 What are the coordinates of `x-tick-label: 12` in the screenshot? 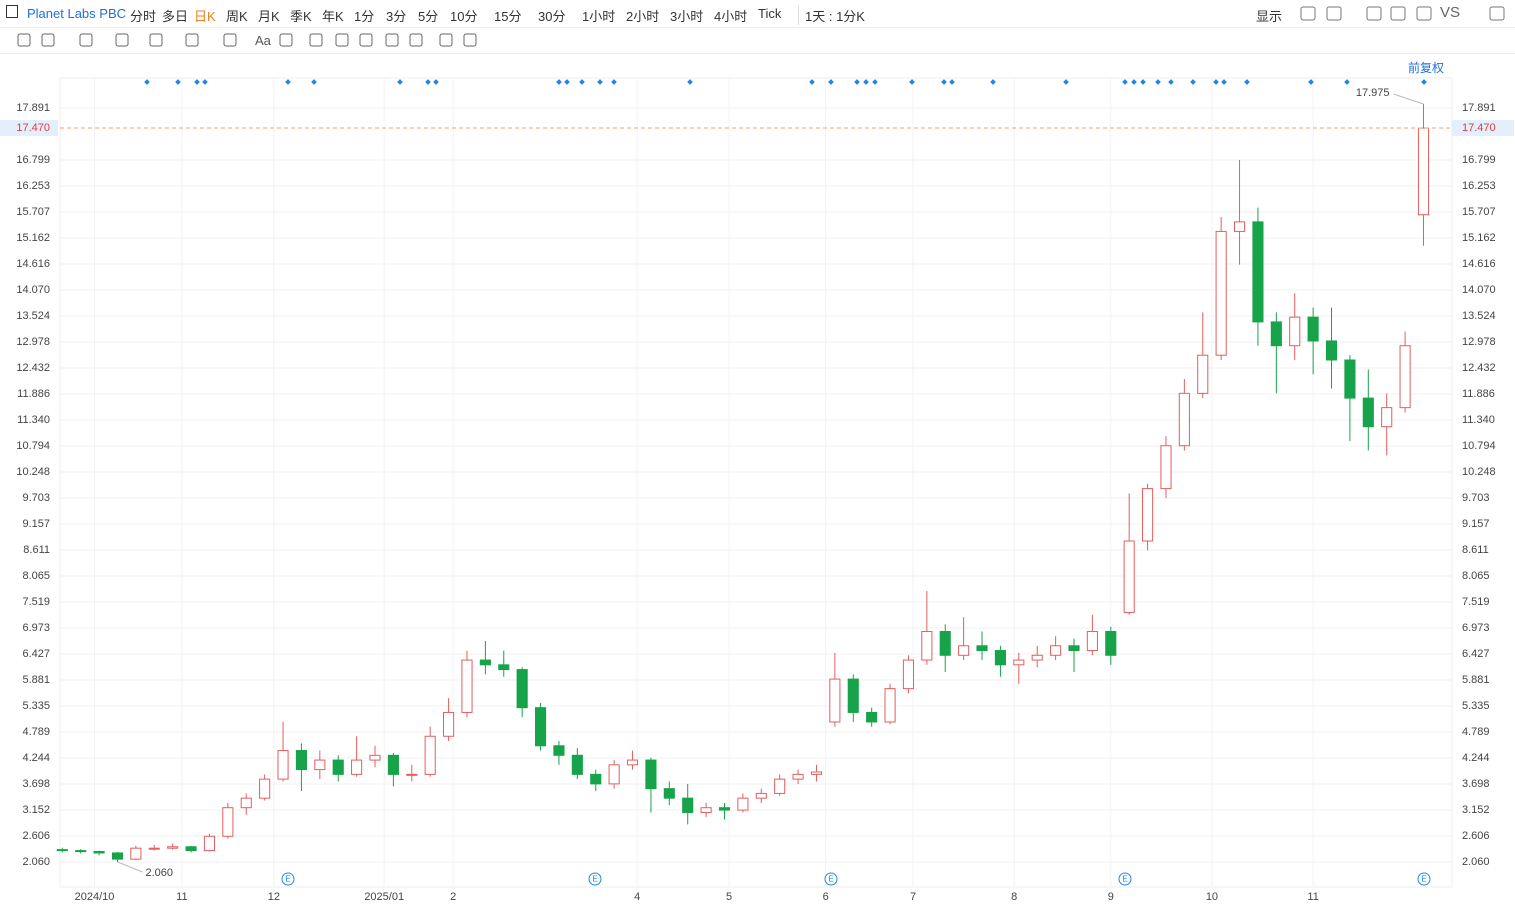 It's located at (274, 897).